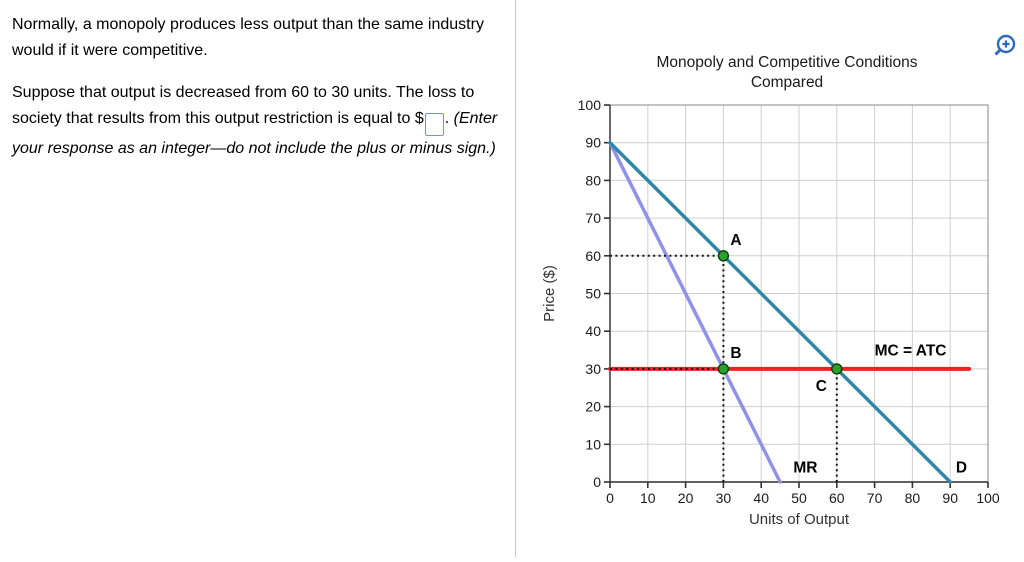 Image resolution: width=1024 pixels, height=562 pixels. What do you see at coordinates (786, 62) in the screenshot?
I see `chart-title-line1: Monopoly and Competitive Conditions` at bounding box center [786, 62].